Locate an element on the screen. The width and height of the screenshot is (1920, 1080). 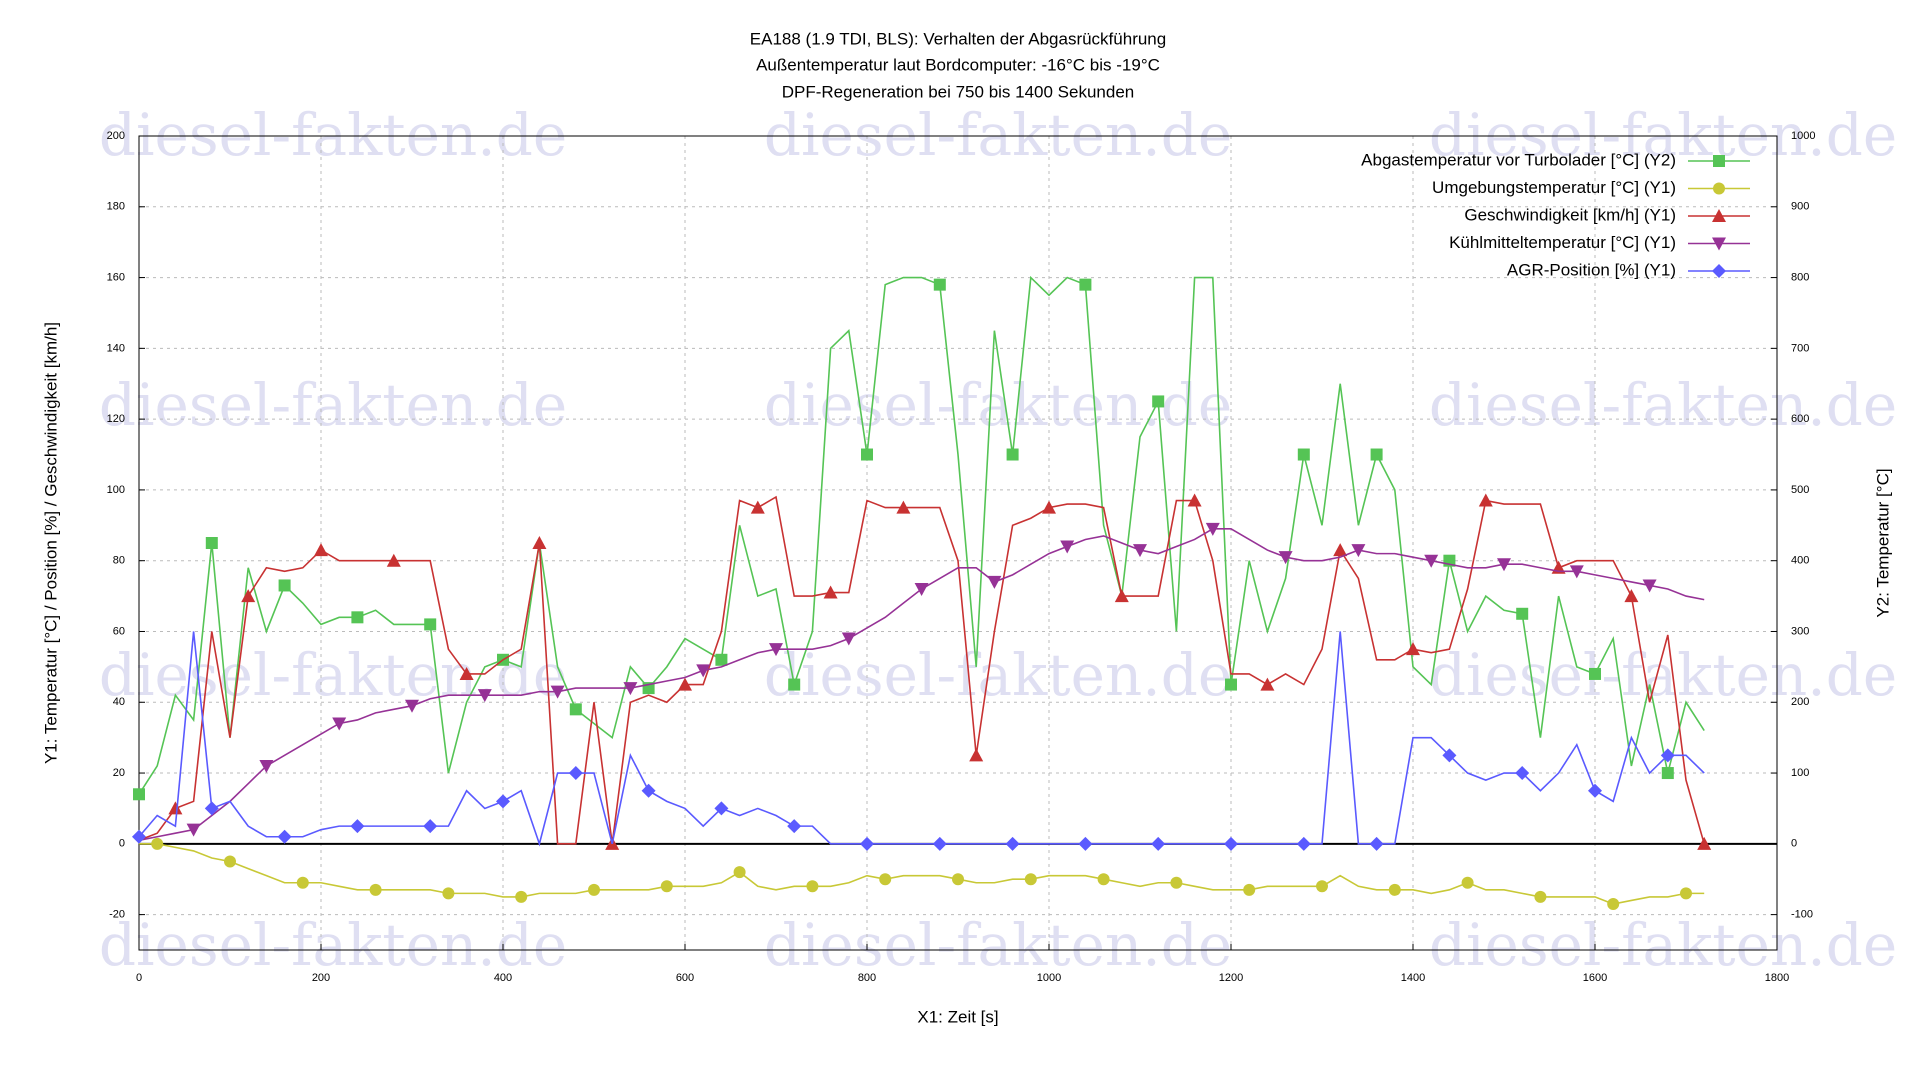
y2-tick-label: 100 is located at coordinates (1800, 773).